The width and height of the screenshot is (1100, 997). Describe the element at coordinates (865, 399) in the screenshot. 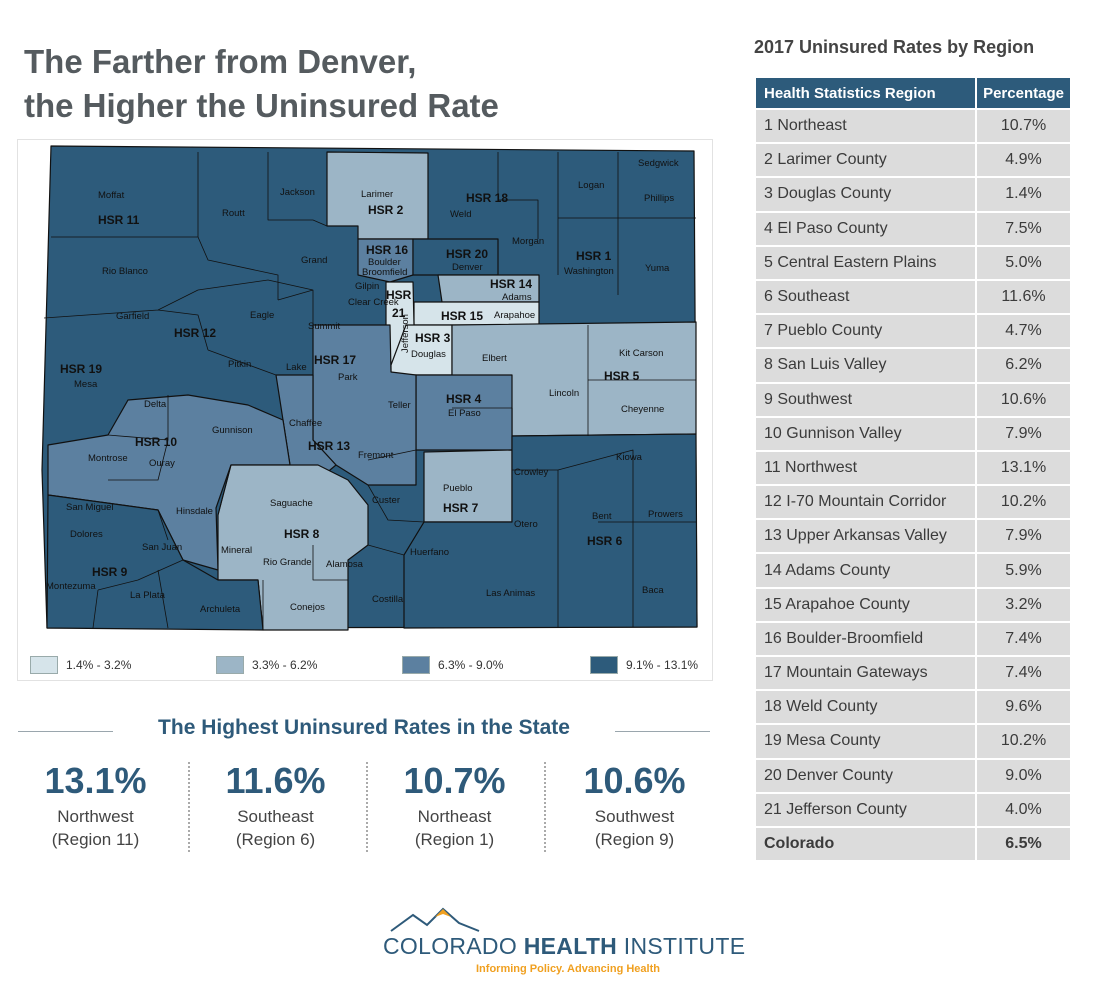

I see `table-cell-region: 9 Southwest` at that location.